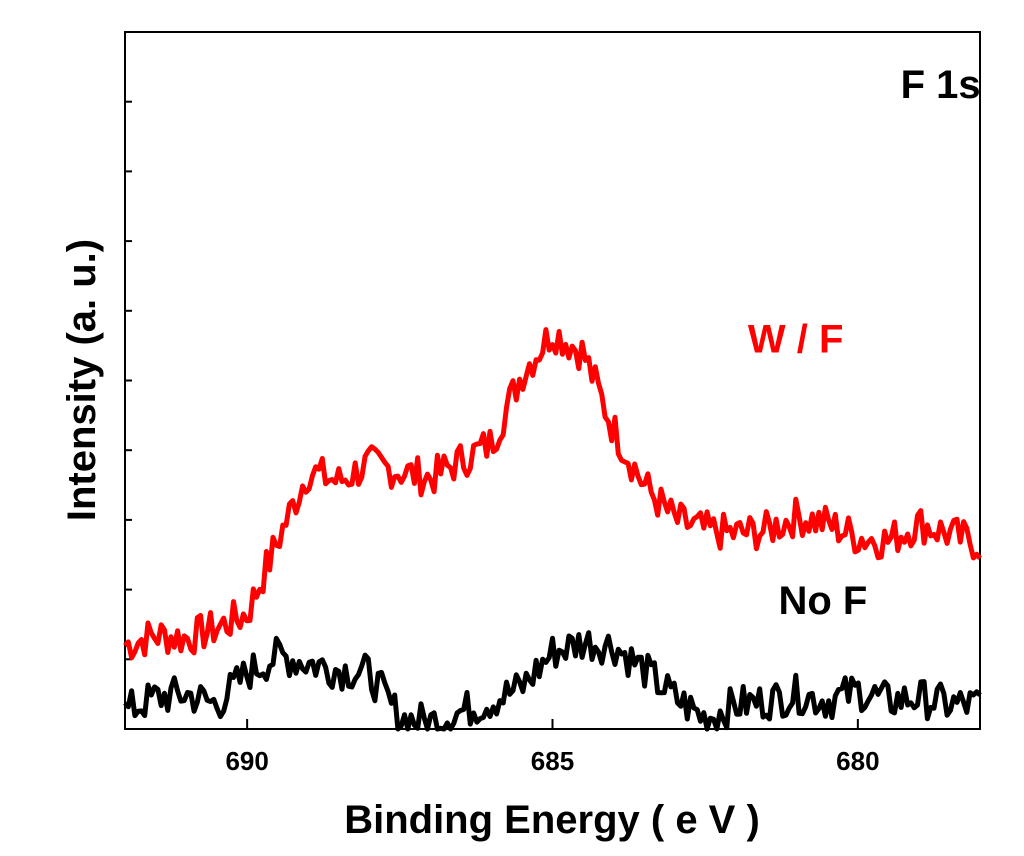 Image resolution: width=1024 pixels, height=856 pixels. What do you see at coordinates (552, 681) in the screenshot?
I see `series-line-no-f` at bounding box center [552, 681].